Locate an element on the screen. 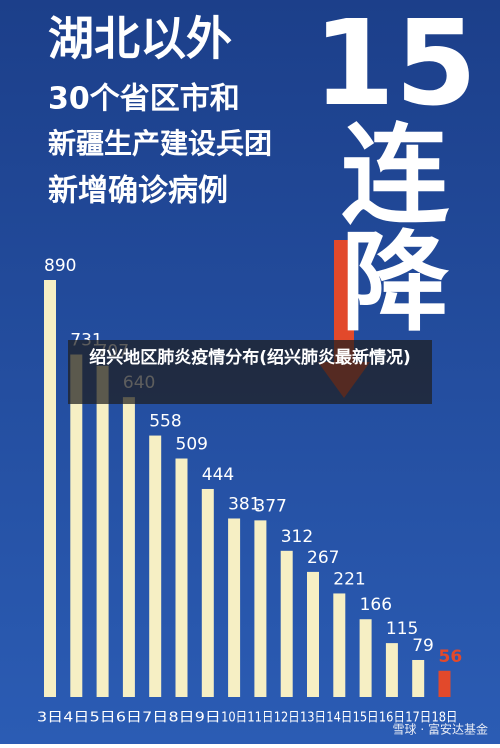 This screenshot has width=500, height=748. value-label: 509 is located at coordinates (192, 445).